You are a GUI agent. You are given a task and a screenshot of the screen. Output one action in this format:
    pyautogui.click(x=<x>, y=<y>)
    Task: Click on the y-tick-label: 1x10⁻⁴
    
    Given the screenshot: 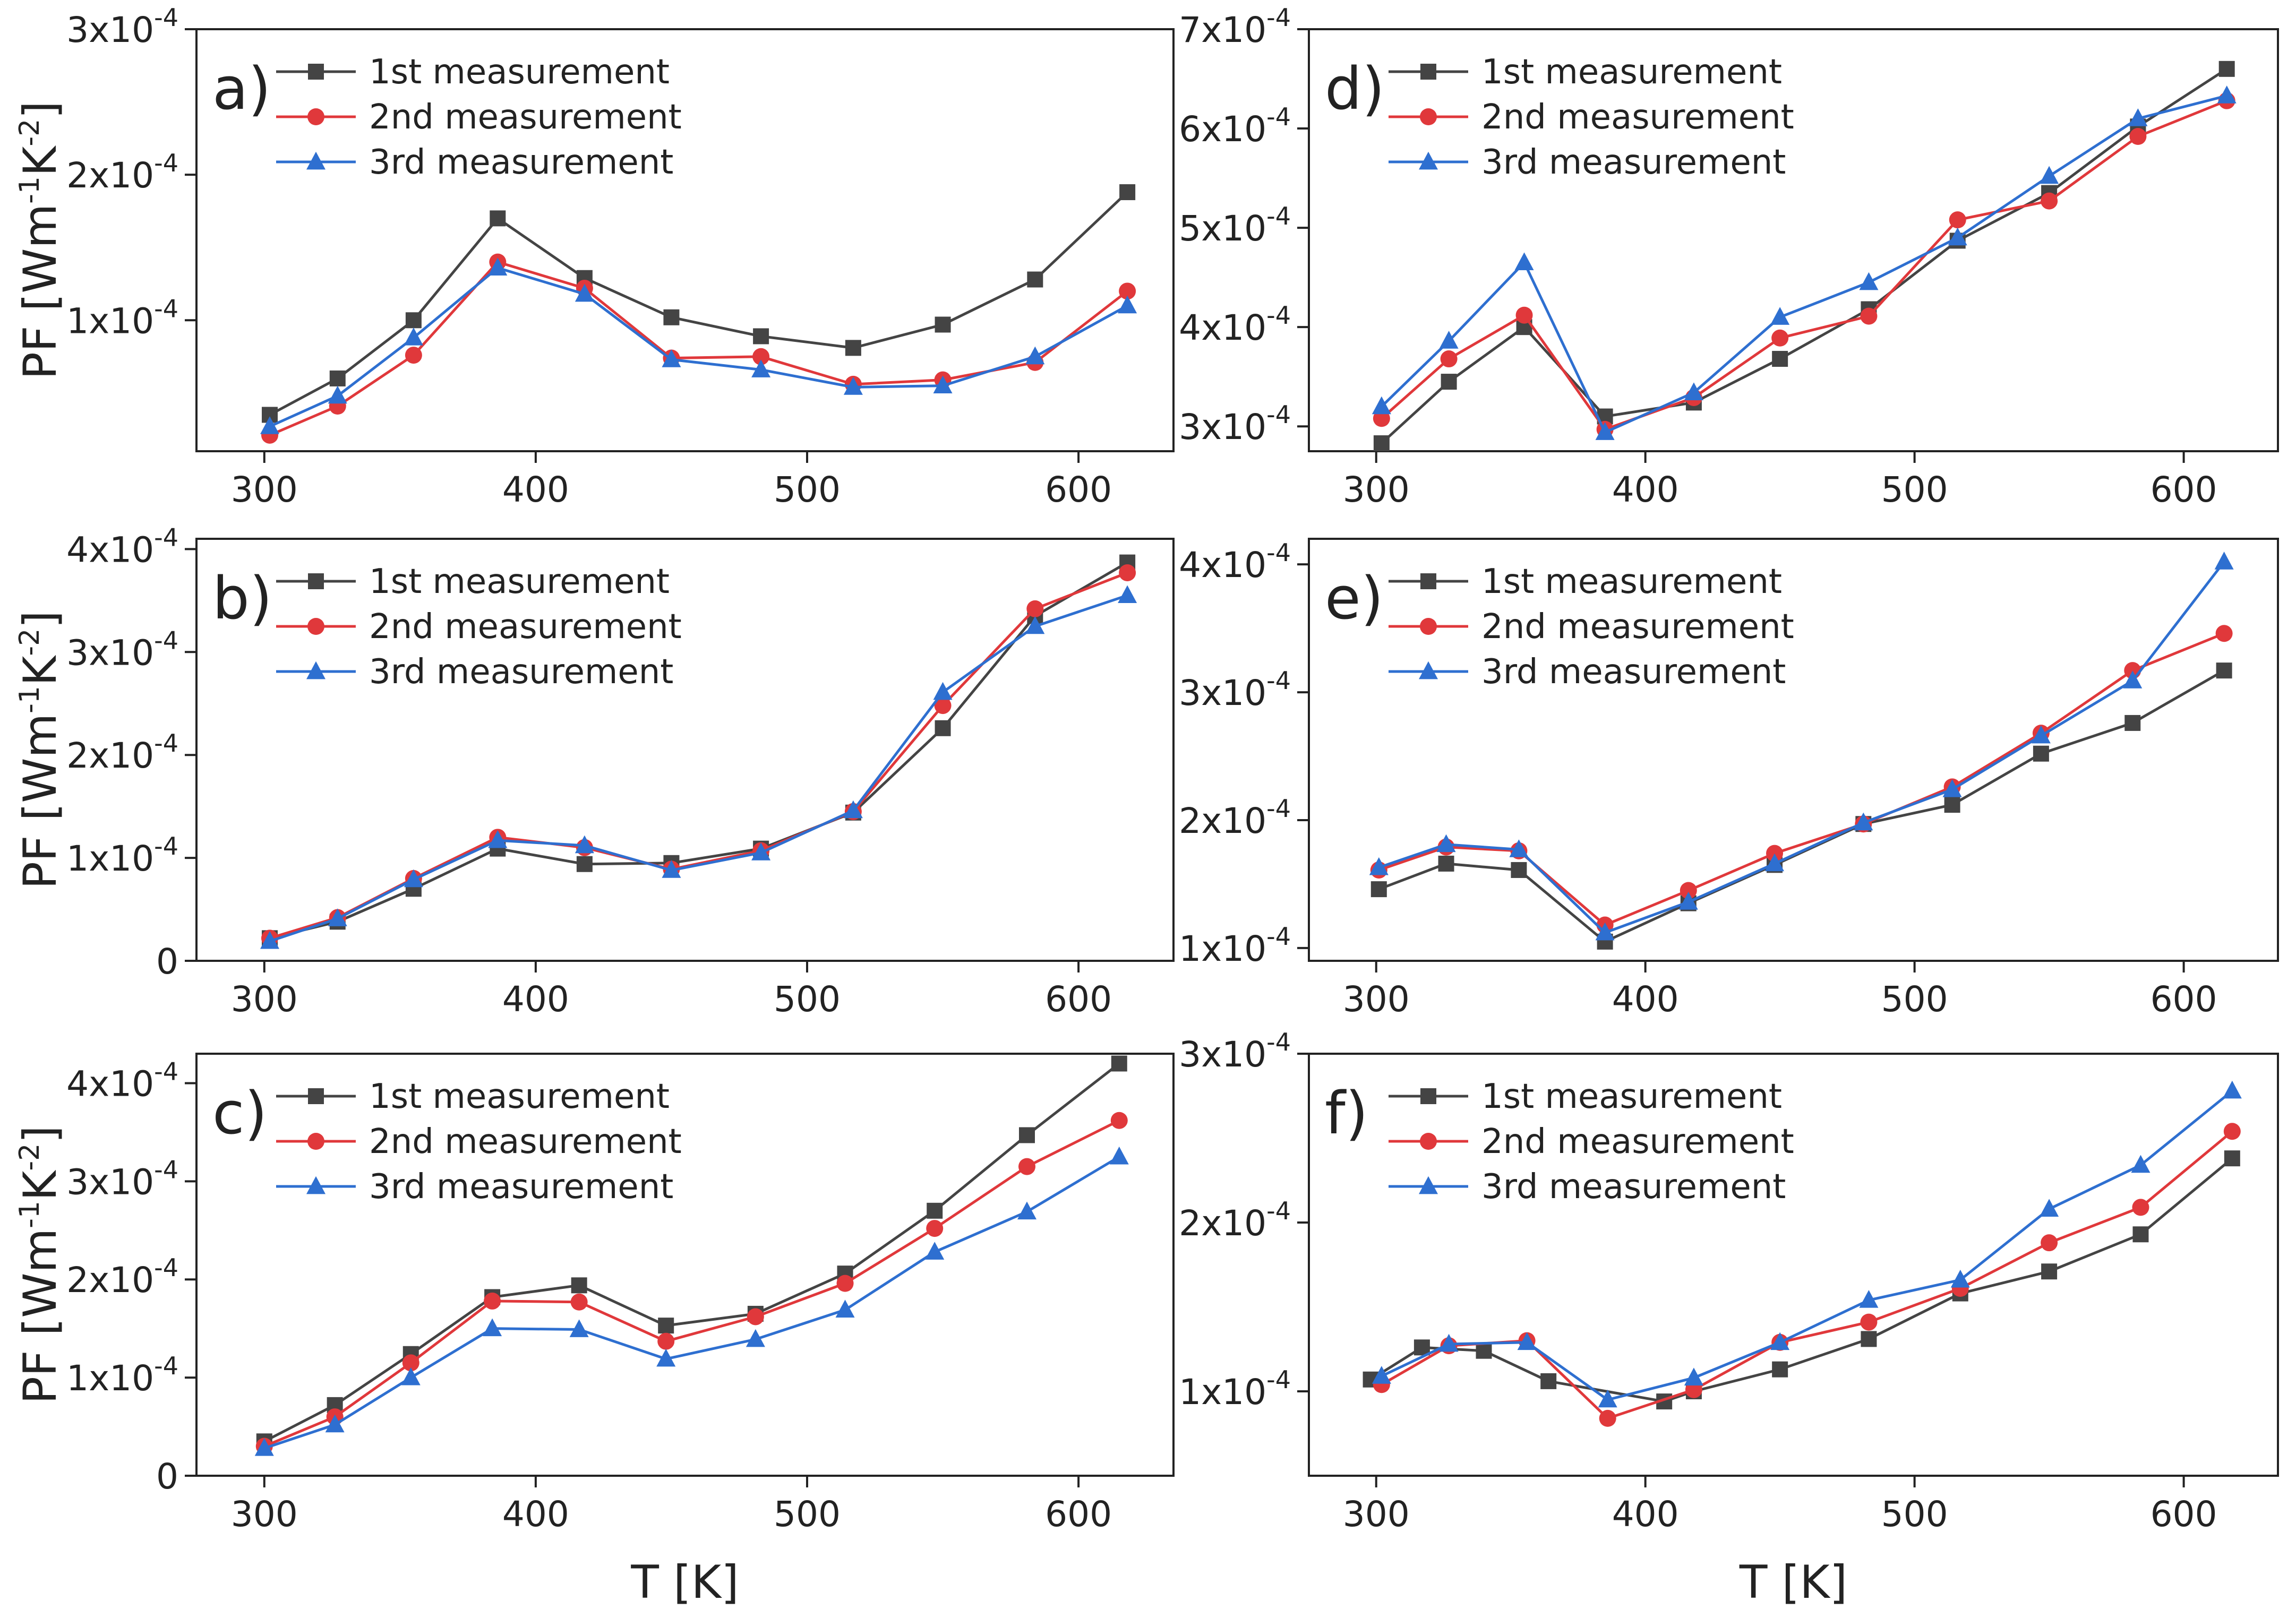 What is the action you would take?
    pyautogui.click(x=1235, y=1389)
    